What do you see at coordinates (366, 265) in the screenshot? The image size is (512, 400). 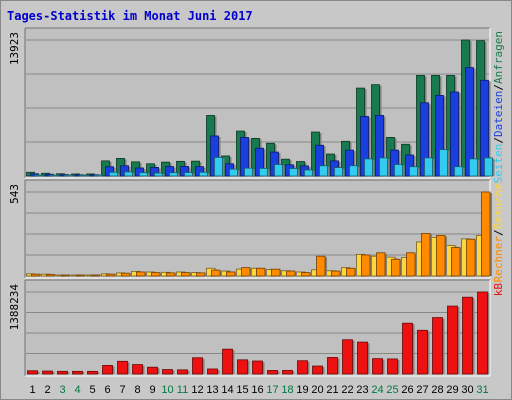 I see `bar-rechner-day-23-face` at bounding box center [366, 265].